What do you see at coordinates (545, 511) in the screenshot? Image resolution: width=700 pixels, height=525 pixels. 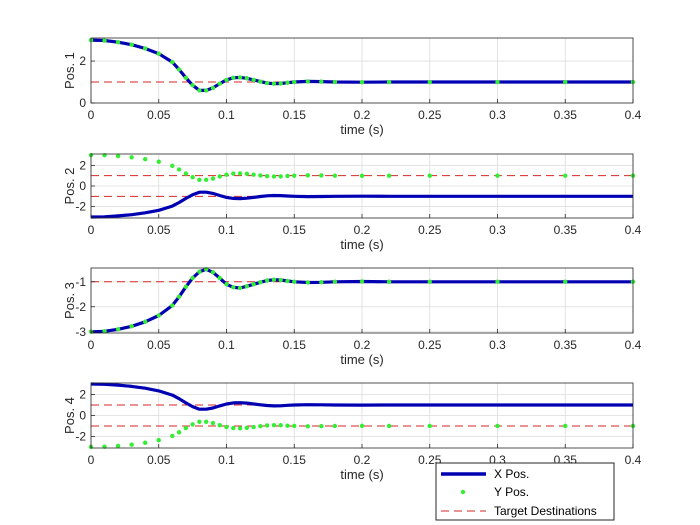 I see `legend-target-label: Target Destinations` at bounding box center [545, 511].